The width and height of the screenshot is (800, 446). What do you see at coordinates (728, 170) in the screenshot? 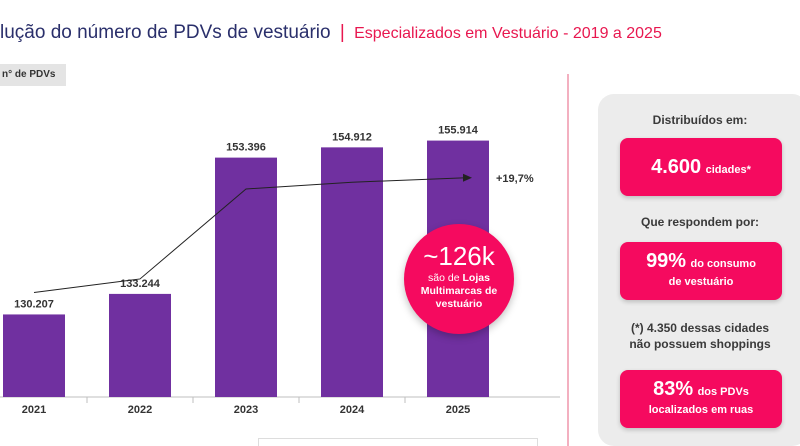
I see `cities-label: cidades*` at bounding box center [728, 170].